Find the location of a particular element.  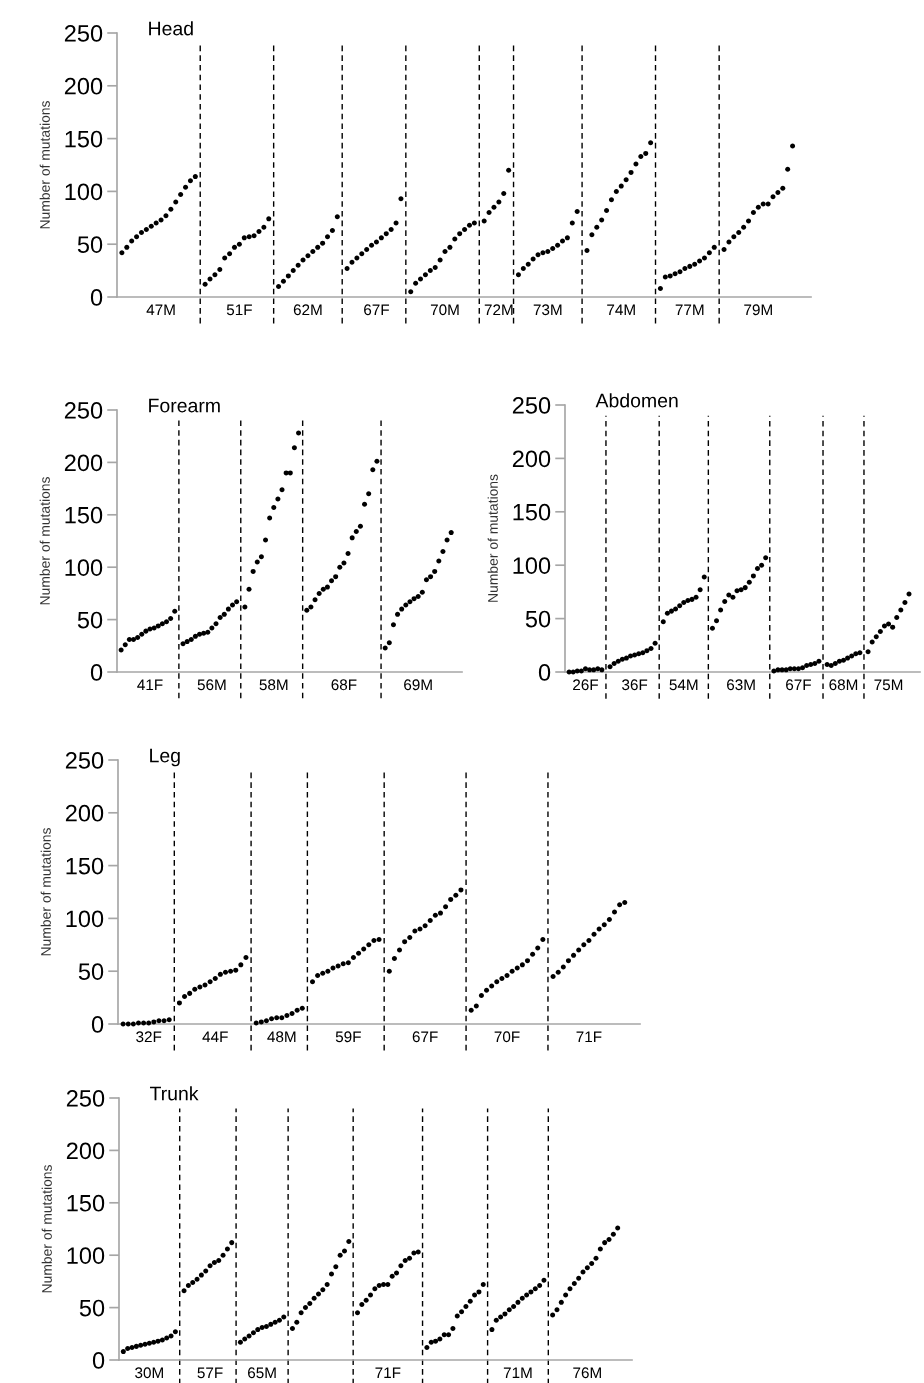

chart-title: Trunk is located at coordinates (174, 1093).